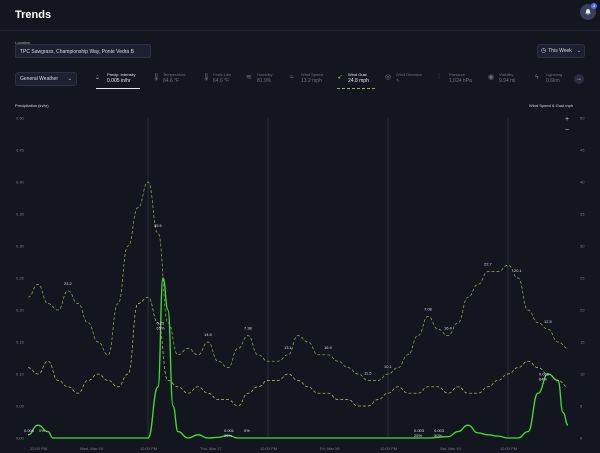 This screenshot has width=600, height=453. I want to click on metric-value: 0.6km, so click(553, 81).